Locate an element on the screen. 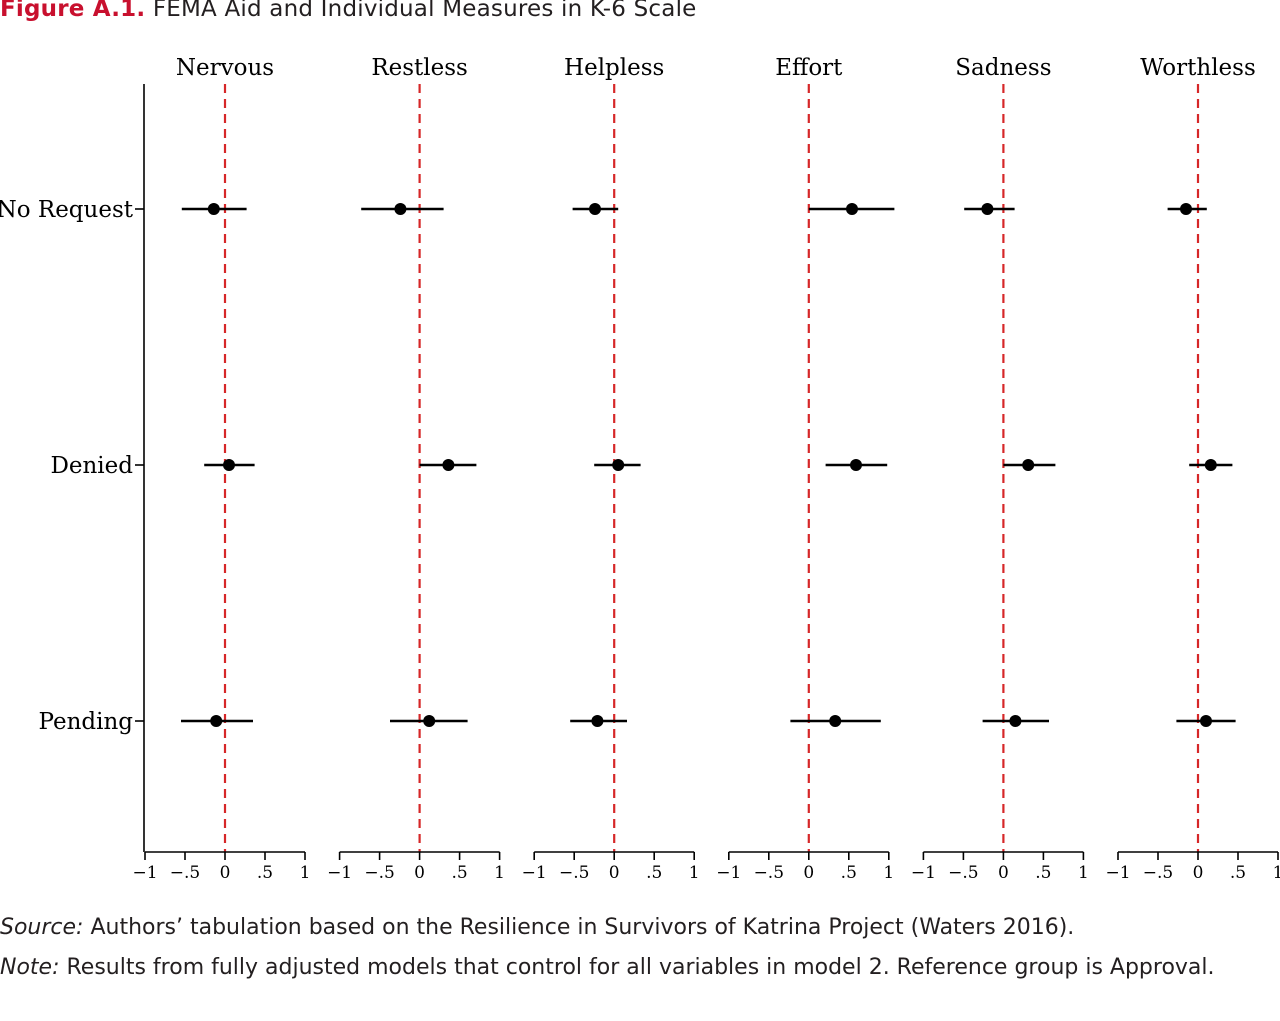  row-label: Pending is located at coordinates (86, 722).